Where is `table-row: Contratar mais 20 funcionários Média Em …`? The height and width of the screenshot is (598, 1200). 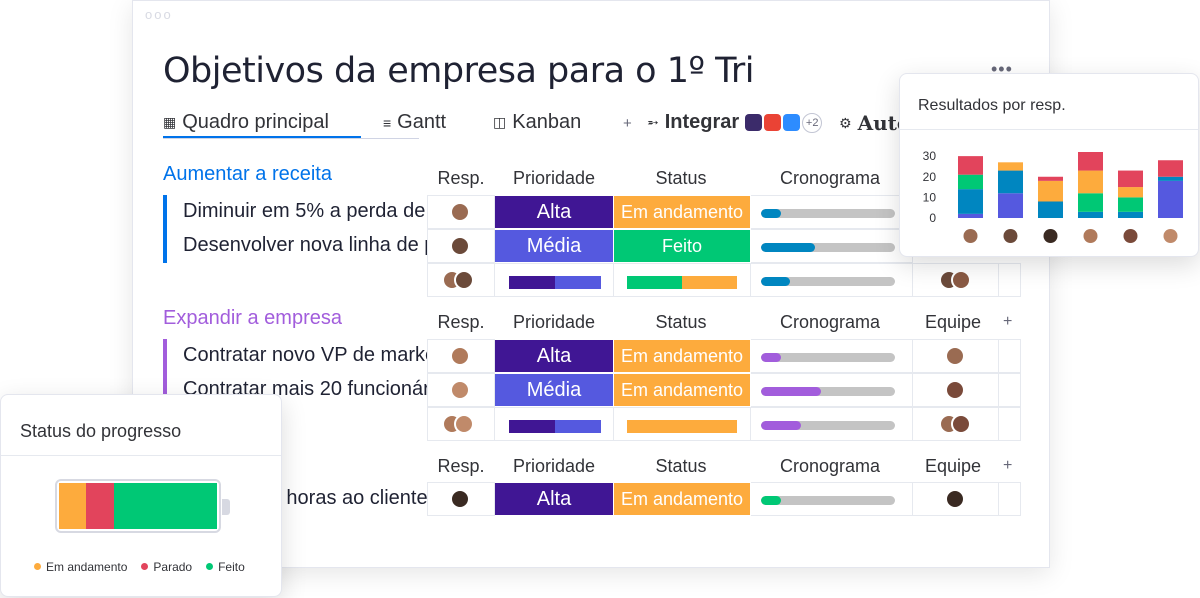
table-row: Contratar mais 20 funcionários Média Em … is located at coordinates (592, 390).